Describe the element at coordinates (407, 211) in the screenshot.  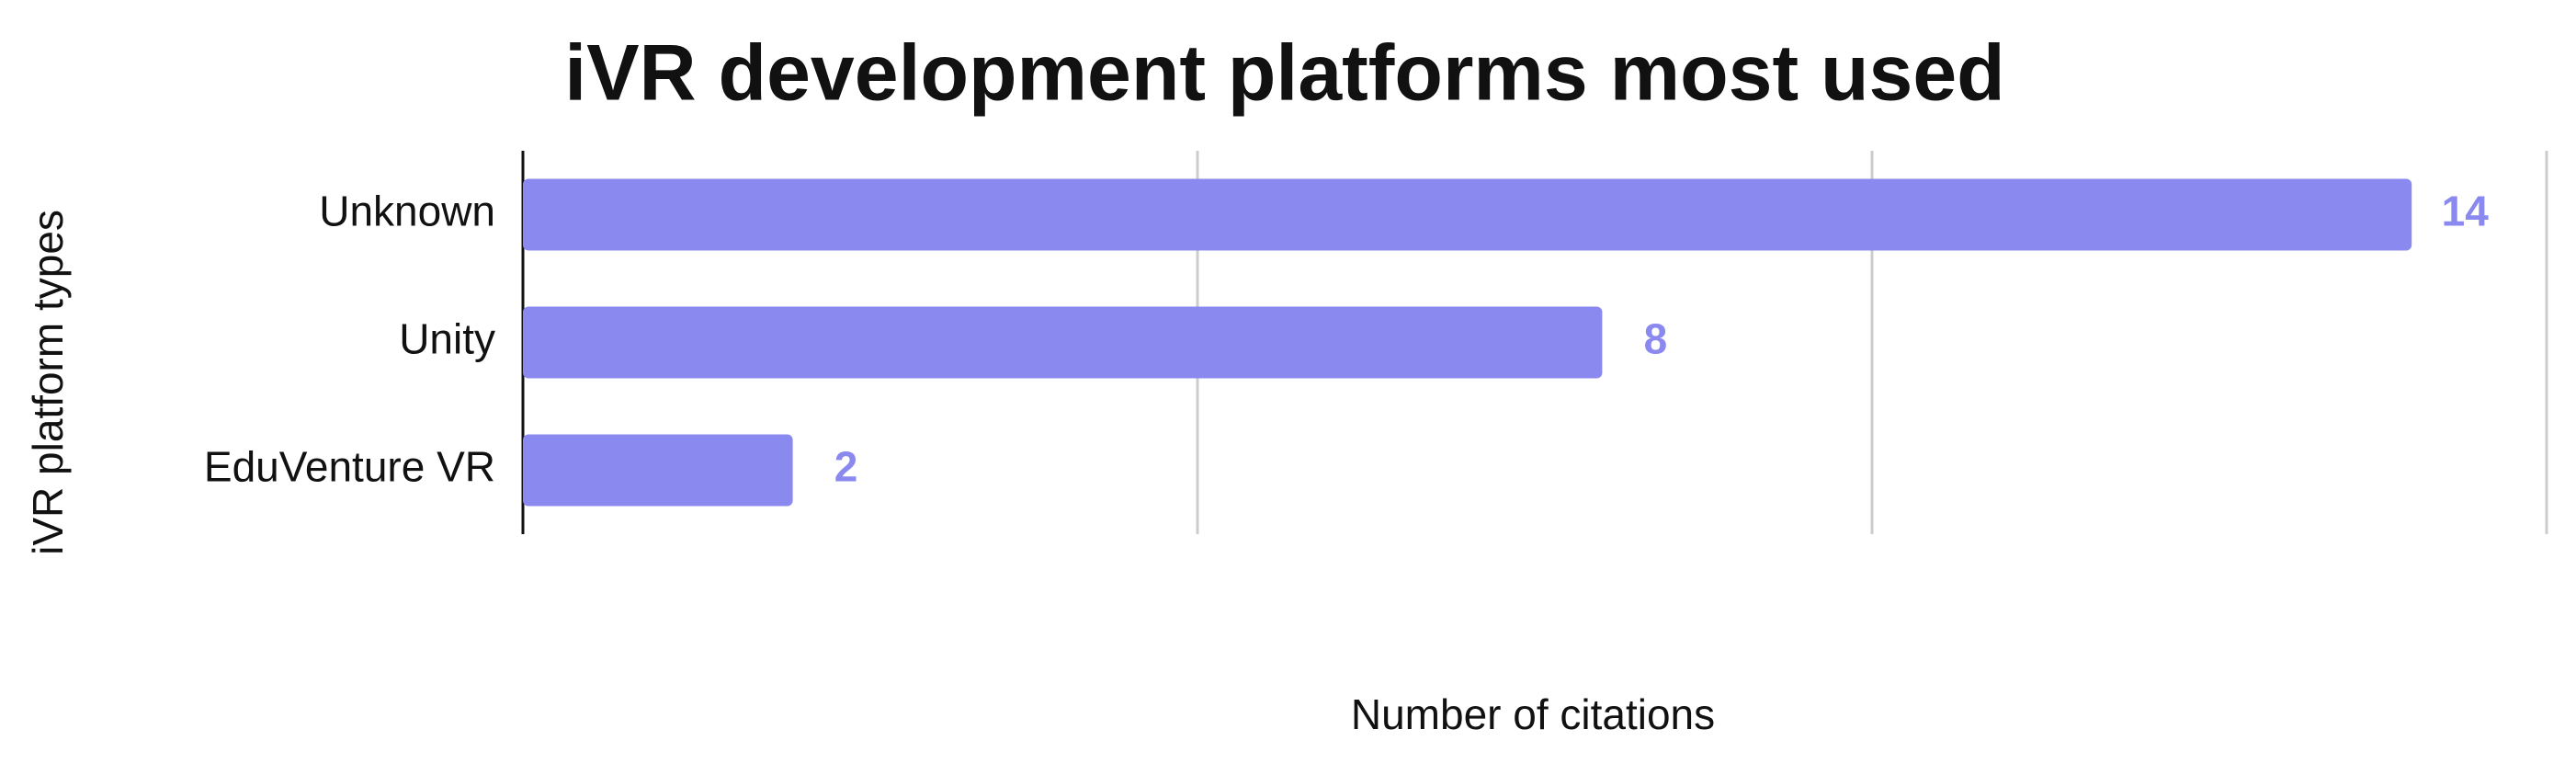
I see `y-tick-label: Unknown` at that location.